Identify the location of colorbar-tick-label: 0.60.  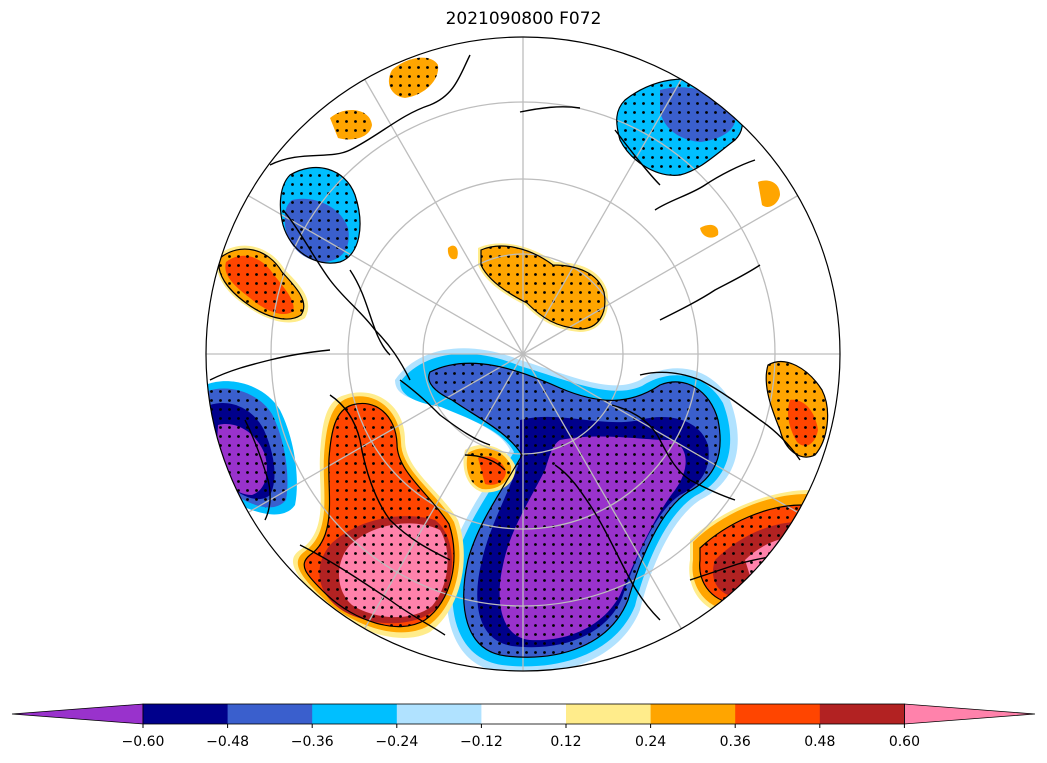
(904, 742).